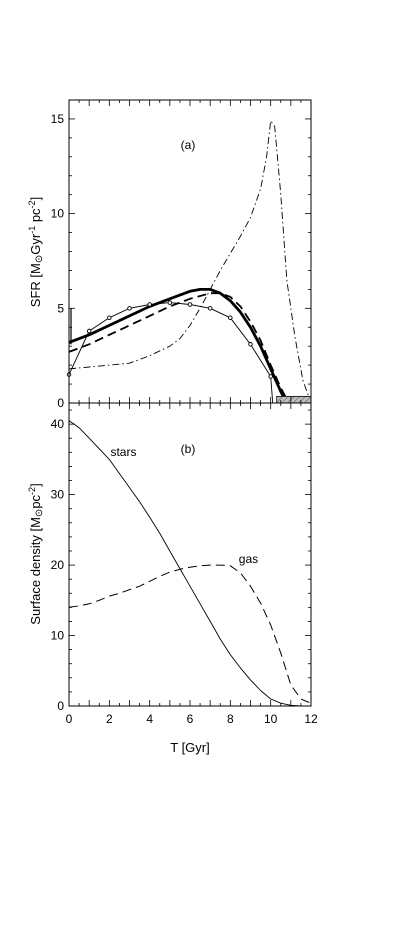  Describe the element at coordinates (188, 449) in the screenshot. I see `panel-b-label: (b)` at that location.